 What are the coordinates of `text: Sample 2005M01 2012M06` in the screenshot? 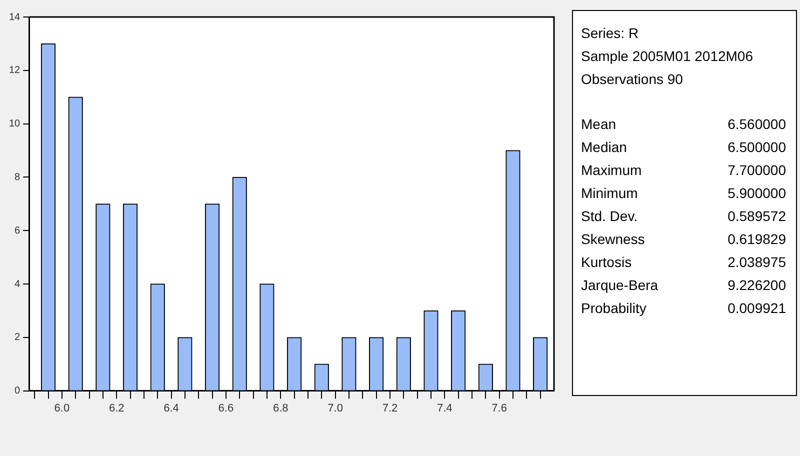 It's located at (667, 57).